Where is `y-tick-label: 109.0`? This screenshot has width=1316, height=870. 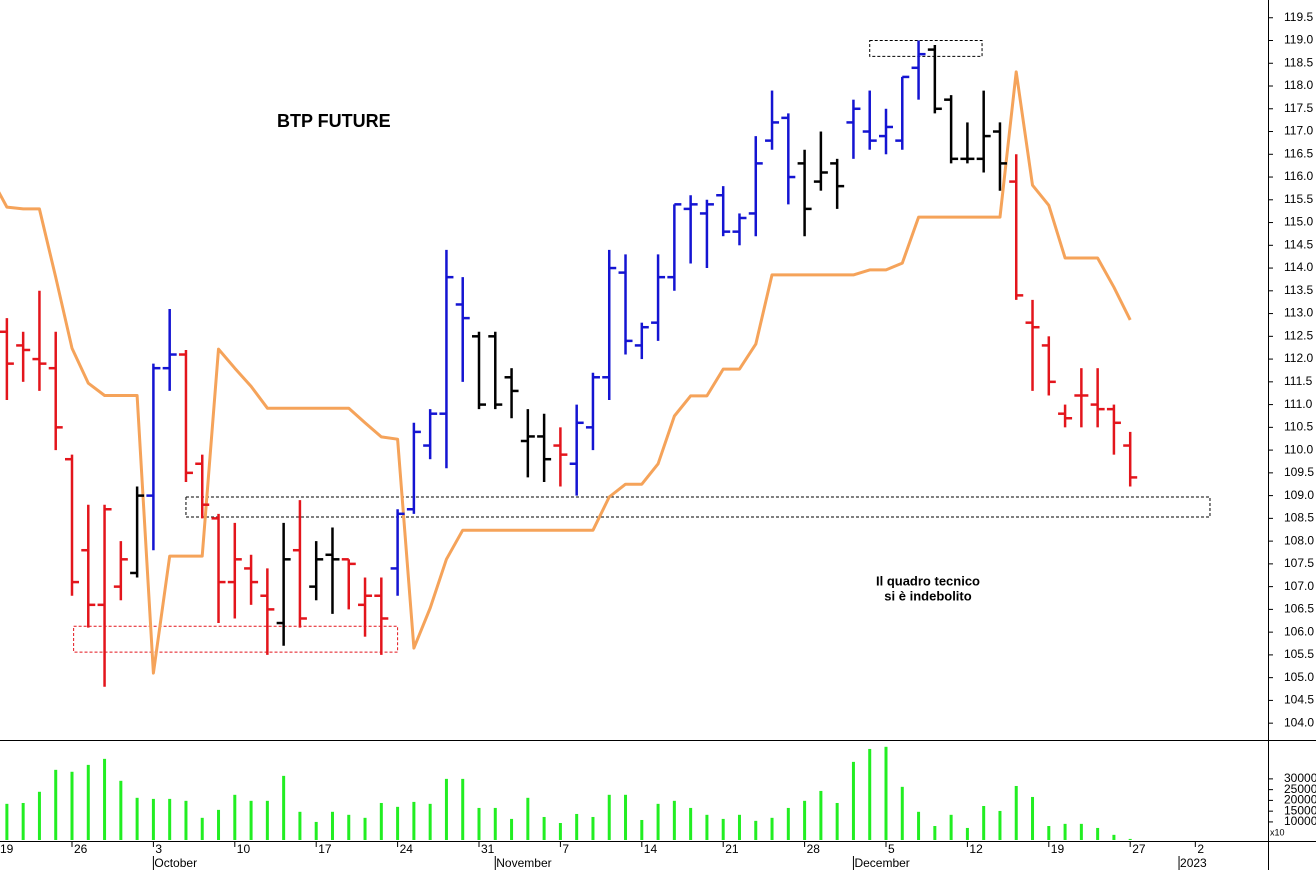
y-tick-label: 109.0 is located at coordinates (1299, 495).